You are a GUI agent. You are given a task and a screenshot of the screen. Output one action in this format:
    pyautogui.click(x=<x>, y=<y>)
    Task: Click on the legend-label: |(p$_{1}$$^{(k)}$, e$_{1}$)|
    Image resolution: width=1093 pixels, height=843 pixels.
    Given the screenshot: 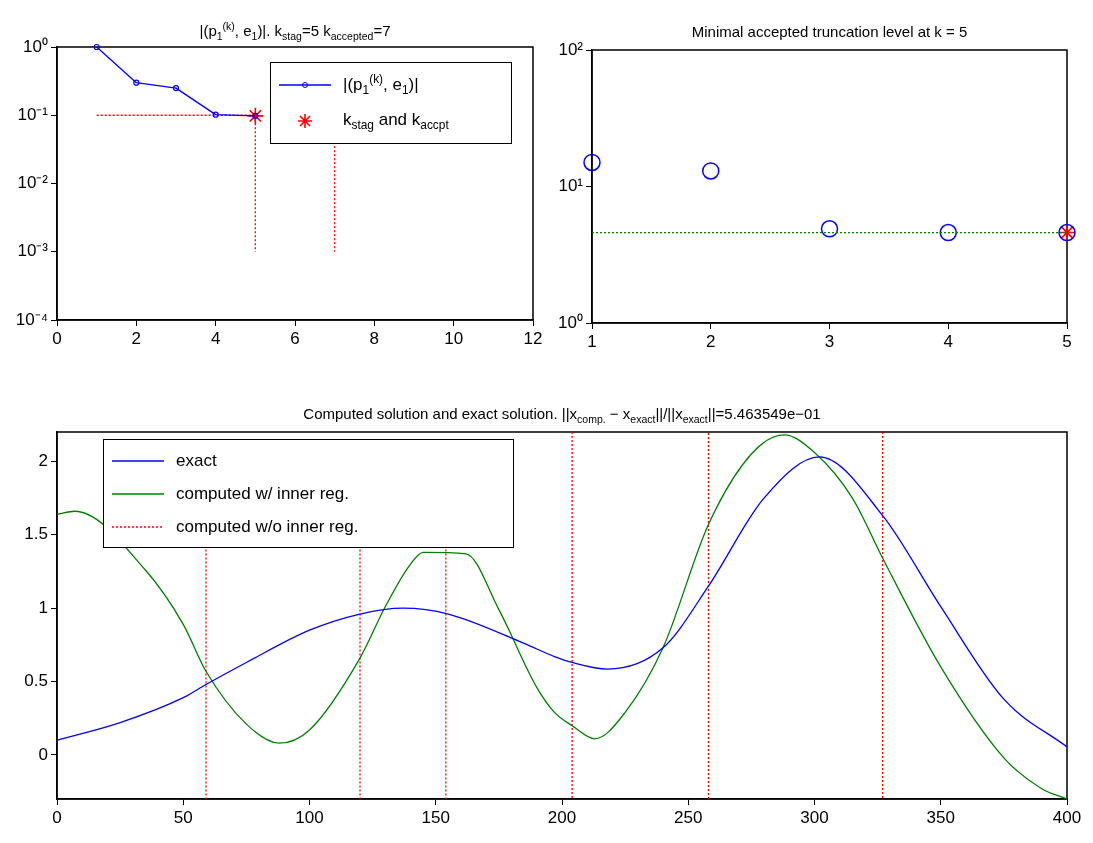 What is the action you would take?
    pyautogui.click(x=381, y=85)
    